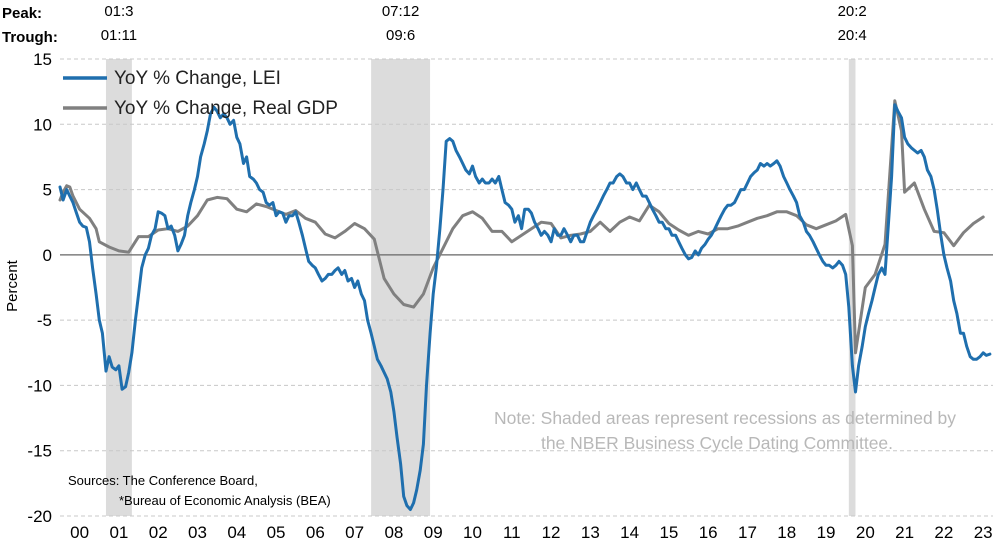 The width and height of the screenshot is (1000, 542). Describe the element at coordinates (393, 532) in the screenshot. I see `x-tick-label: 08` at that location.